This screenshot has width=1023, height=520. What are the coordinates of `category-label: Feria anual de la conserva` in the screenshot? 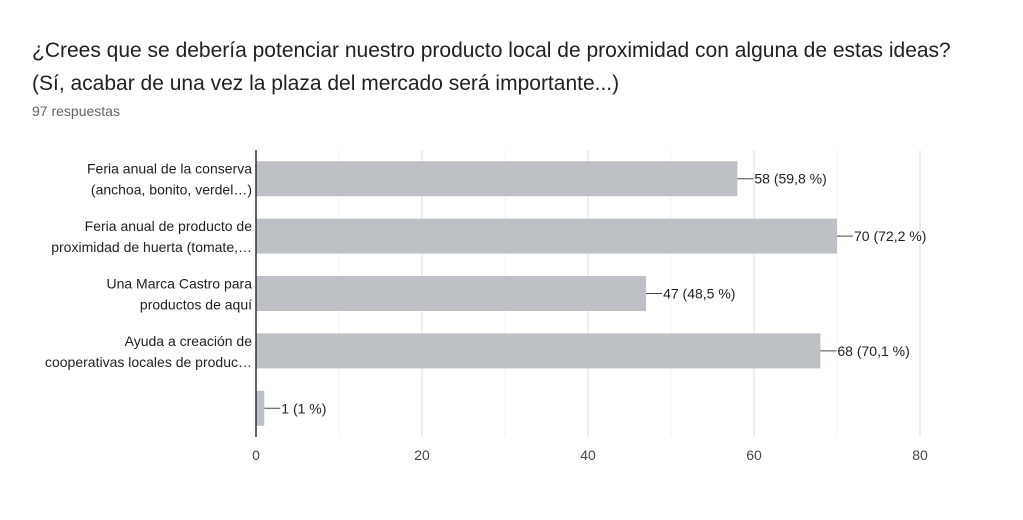 It's located at (169, 169).